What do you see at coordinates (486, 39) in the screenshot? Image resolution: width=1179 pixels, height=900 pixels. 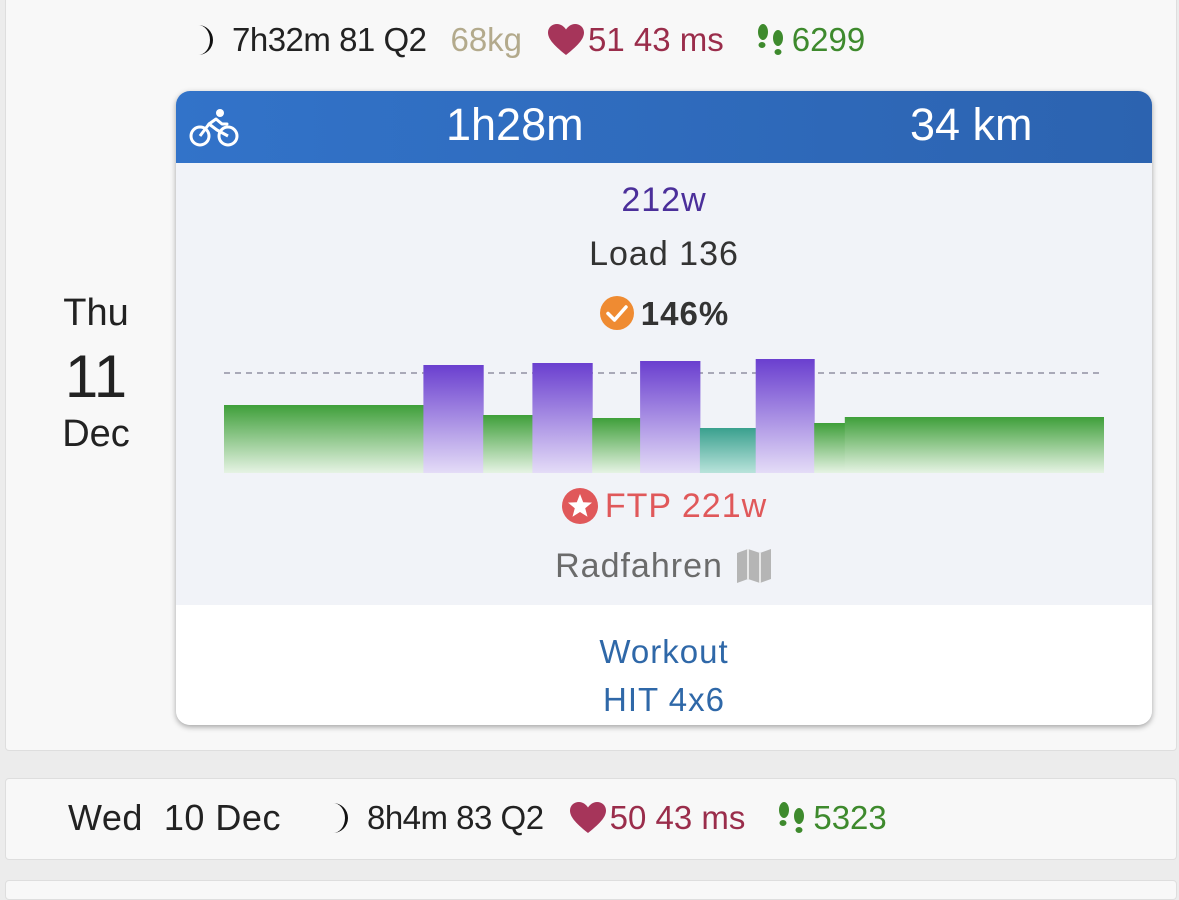 I see `weight-value: 68kg` at bounding box center [486, 39].